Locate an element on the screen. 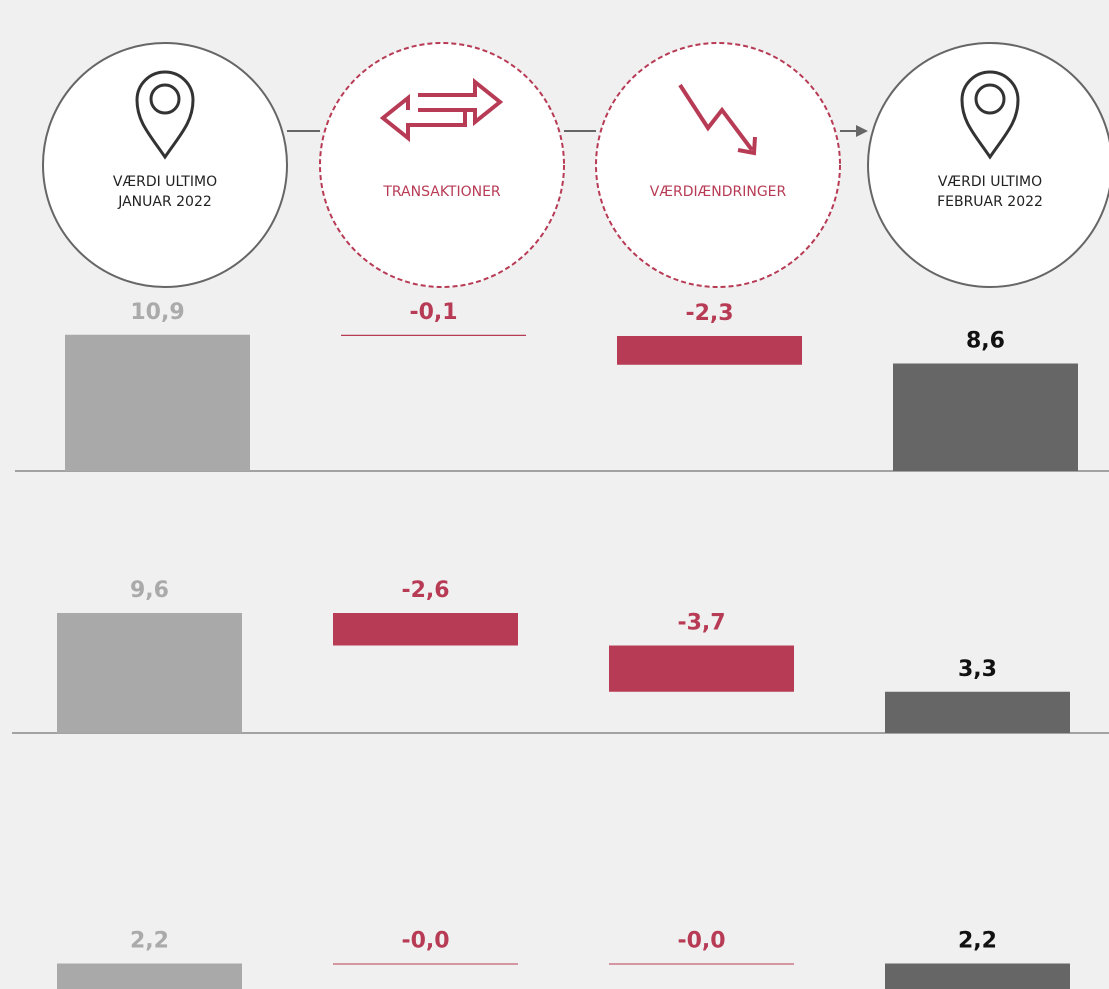  value-label: 9,6 is located at coordinates (149, 590).